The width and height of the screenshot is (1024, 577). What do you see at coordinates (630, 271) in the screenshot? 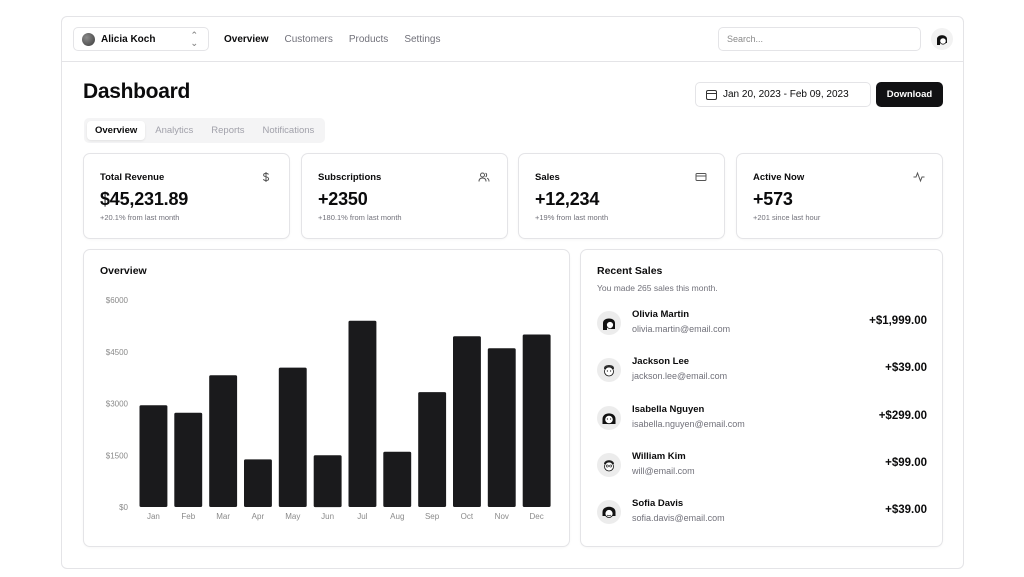
I see `recent-sales-title: Recent Sales` at bounding box center [630, 271].